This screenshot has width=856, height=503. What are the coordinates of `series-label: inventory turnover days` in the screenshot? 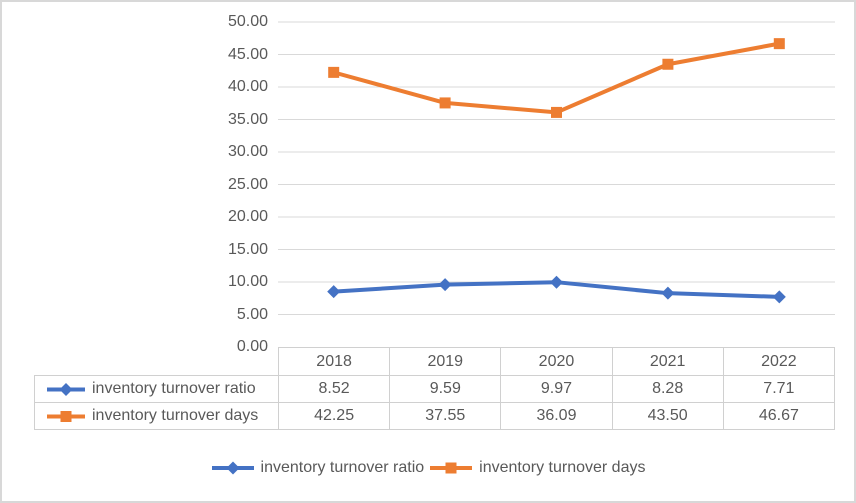 It's located at (175, 415).